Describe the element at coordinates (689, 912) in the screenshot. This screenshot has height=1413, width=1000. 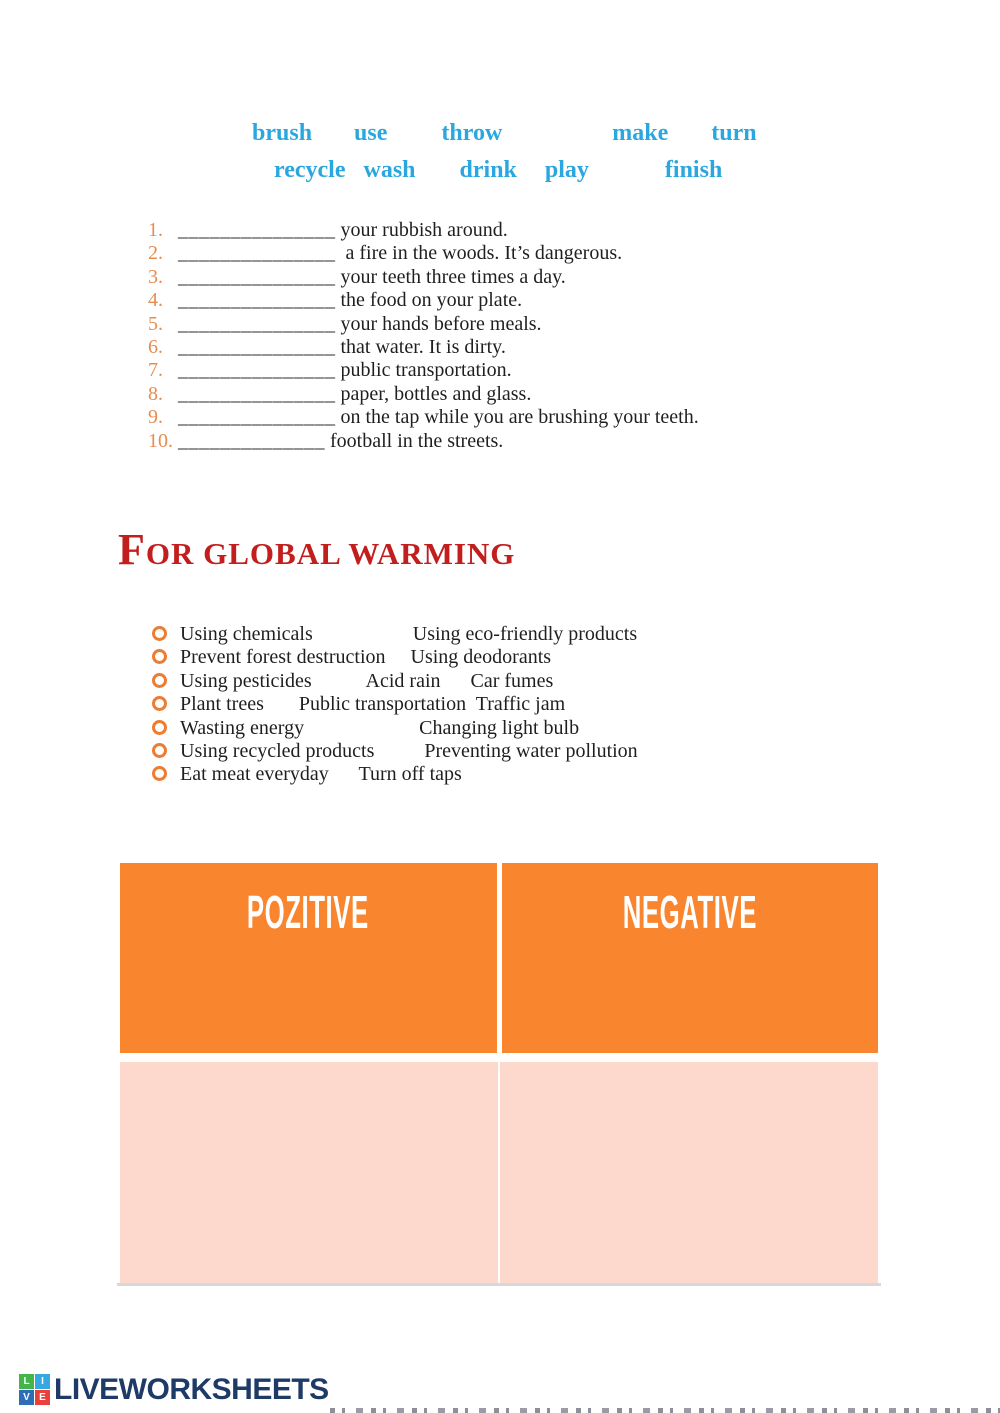
I see `negative-header-label: NEGATIVE` at that location.